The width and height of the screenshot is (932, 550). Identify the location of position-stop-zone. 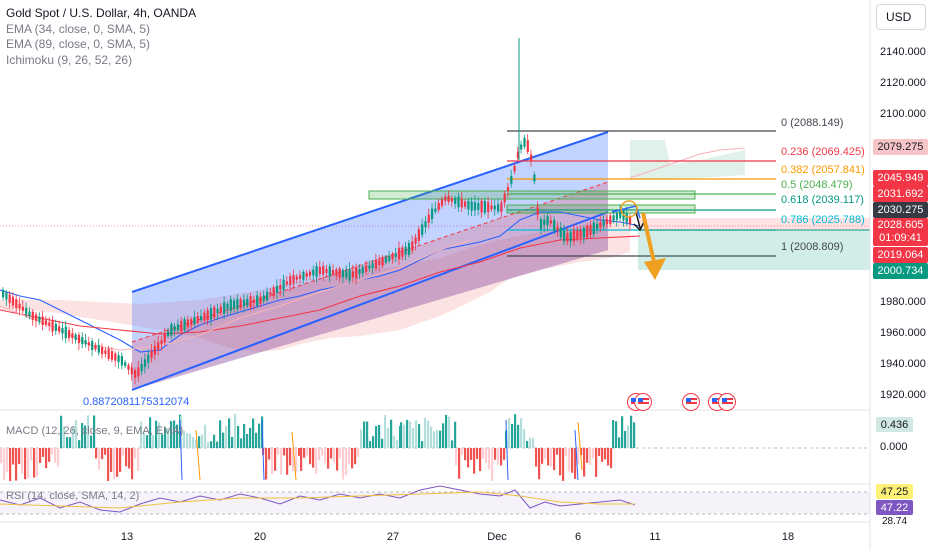
(754, 224).